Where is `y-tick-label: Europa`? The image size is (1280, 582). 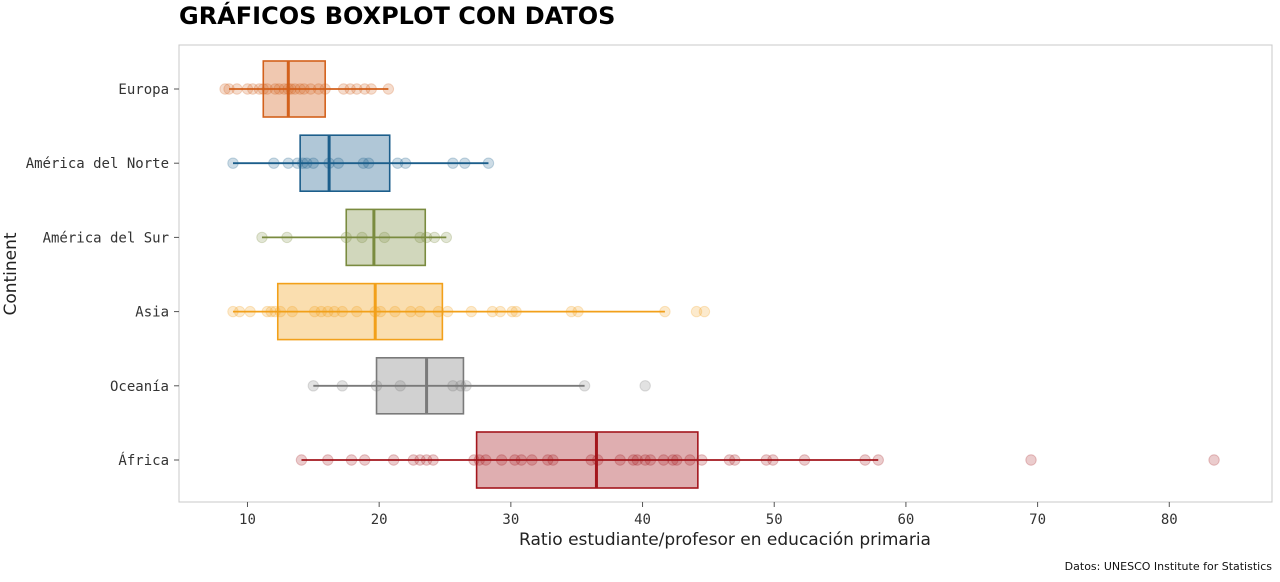 y-tick-label: Europa is located at coordinates (143, 90).